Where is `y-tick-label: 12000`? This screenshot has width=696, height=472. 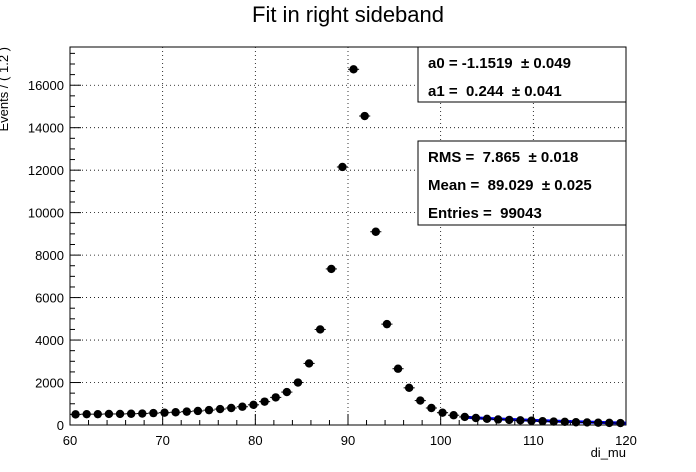
y-tick-label: 12000 is located at coordinates (46, 170).